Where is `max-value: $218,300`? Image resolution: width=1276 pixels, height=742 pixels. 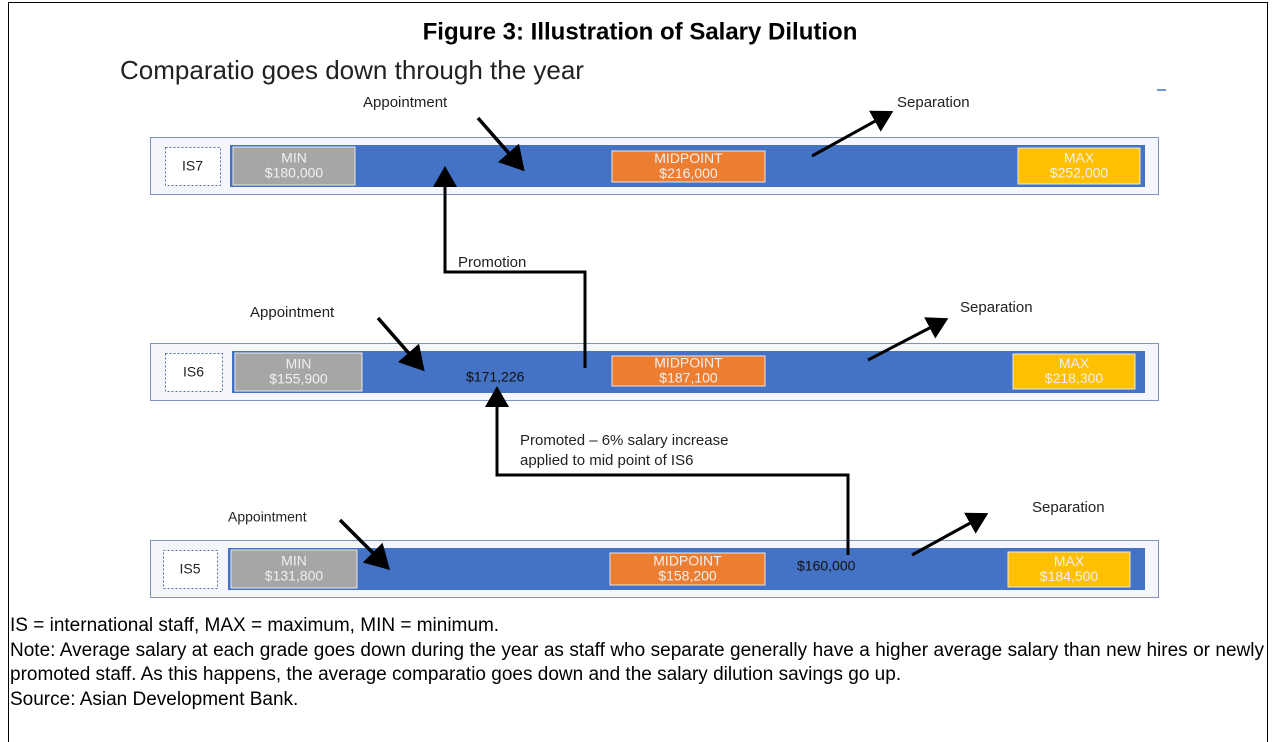 max-value: $218,300 is located at coordinates (1074, 378).